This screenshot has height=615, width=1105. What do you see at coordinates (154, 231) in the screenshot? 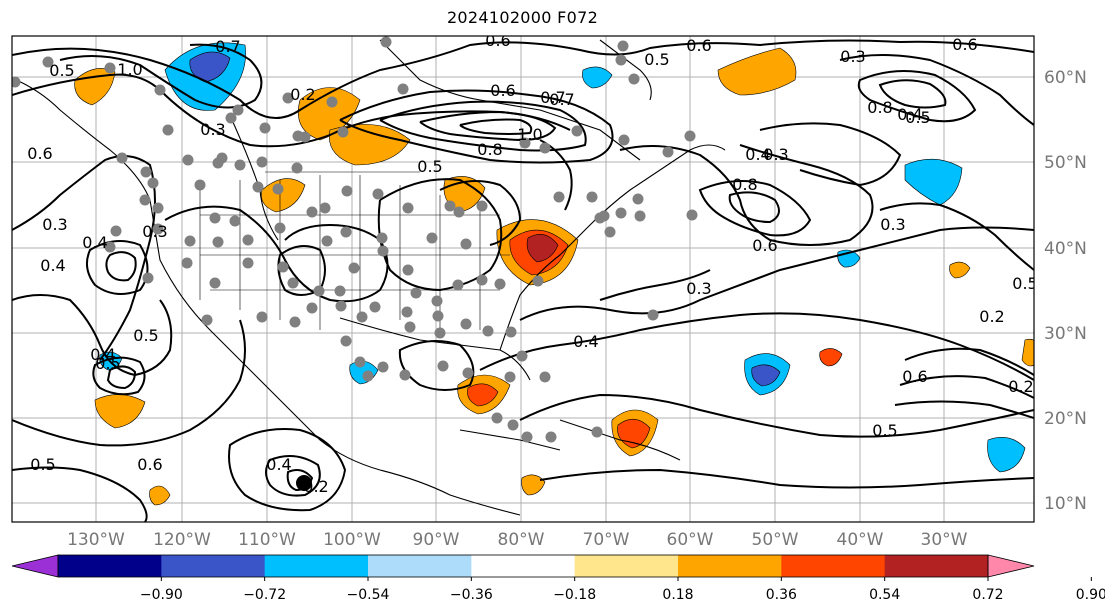
I see `contour-label: 0.3` at bounding box center [154, 231].